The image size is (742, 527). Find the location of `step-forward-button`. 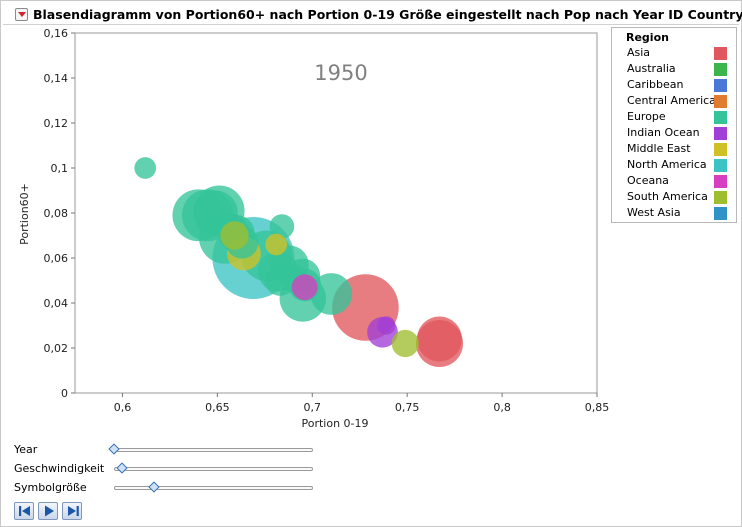

step-forward-button is located at coordinates (72, 511).